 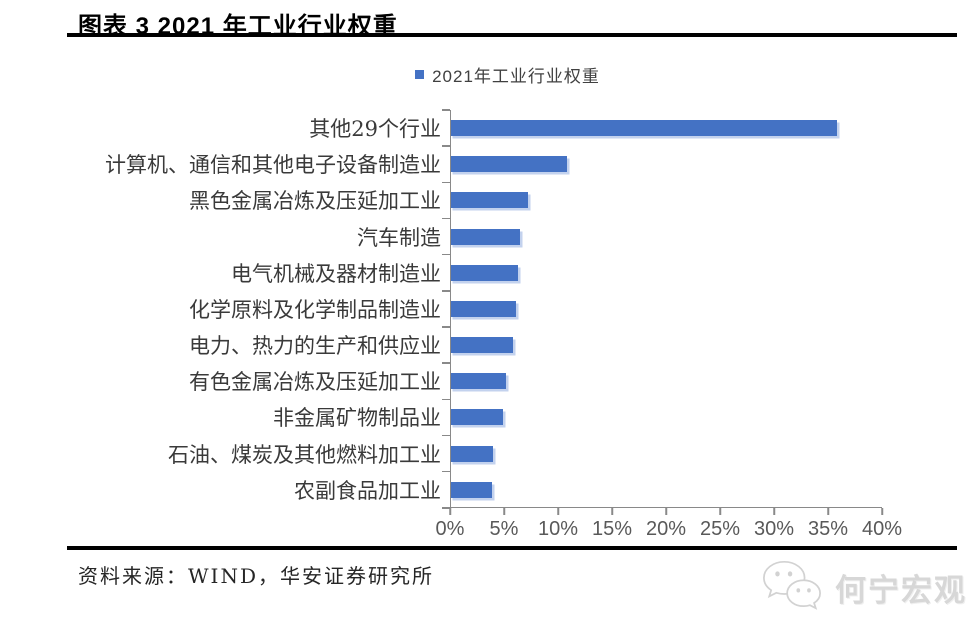 I want to click on chart-row: 有色金属冶炼及压延加工业, so click(x=482, y=380).